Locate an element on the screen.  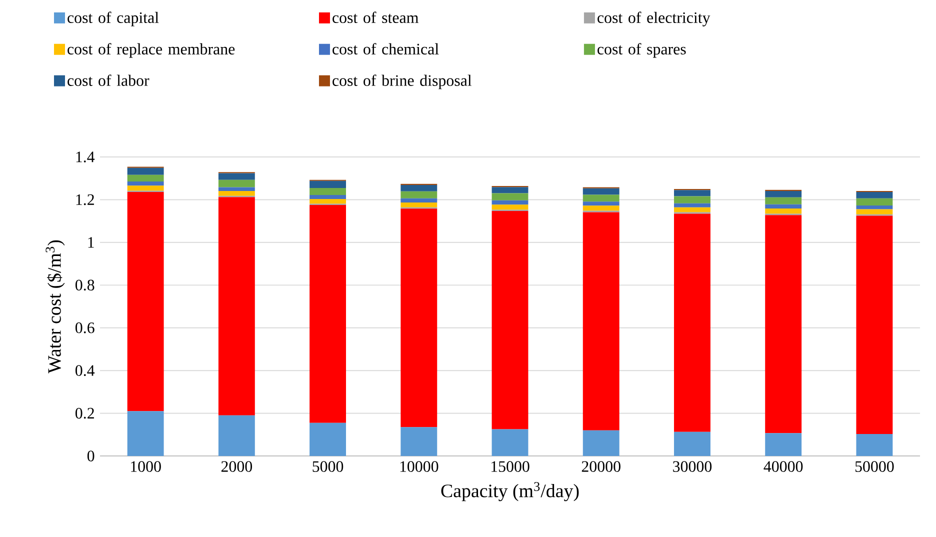
x-tick-label: 50000 is located at coordinates (874, 466).